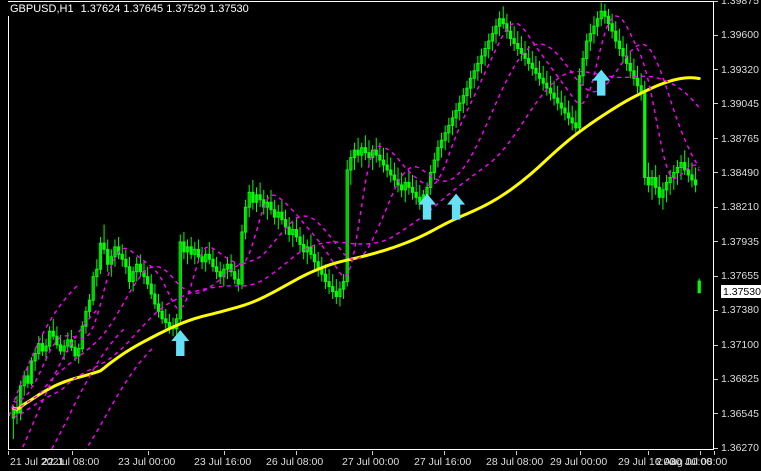 The height and width of the screenshot is (471, 761). I want to click on time-axis-label: 30 Jul 08:00, so click(699, 462).